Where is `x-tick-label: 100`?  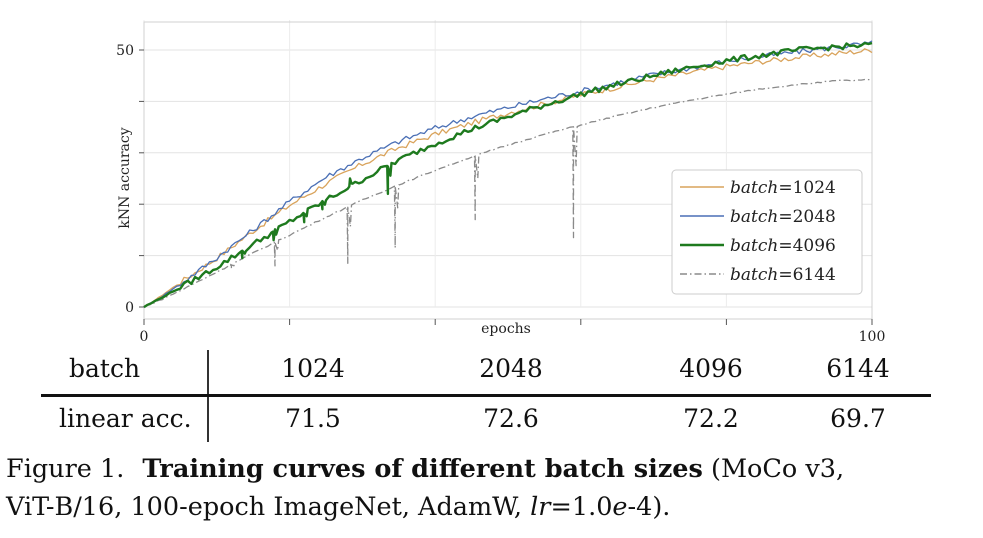 x-tick-label: 100 is located at coordinates (872, 337).